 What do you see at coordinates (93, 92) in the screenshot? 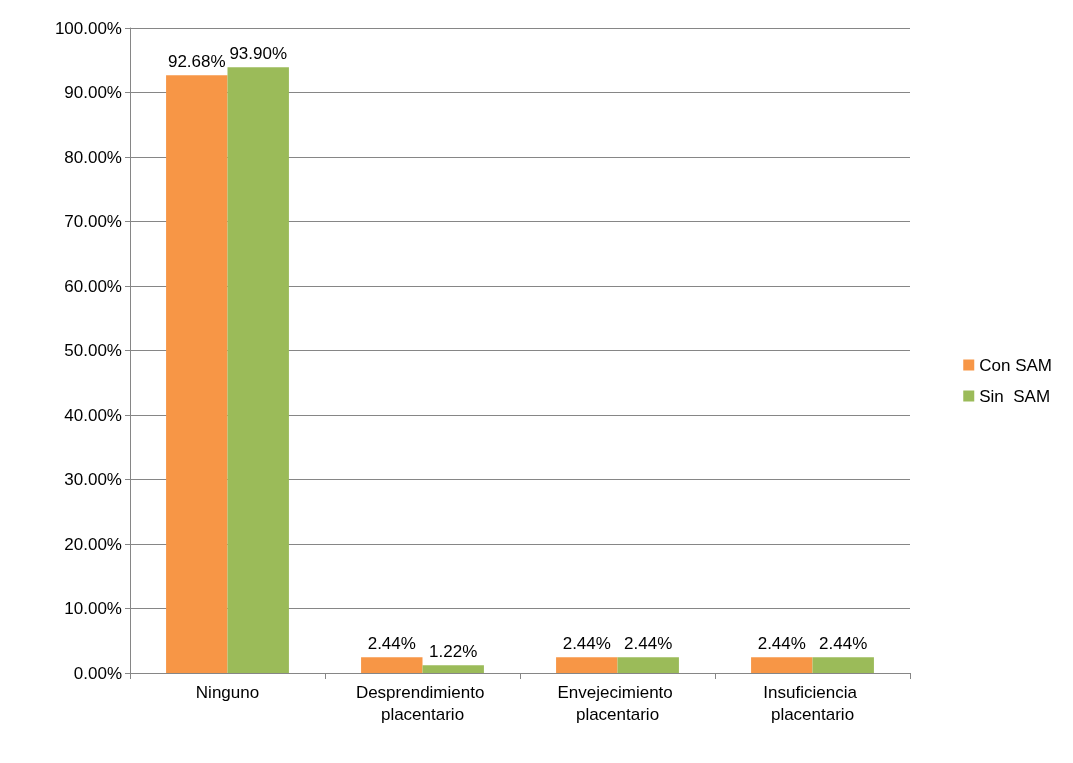
I see `y-tick-label: 90.00%` at bounding box center [93, 92].